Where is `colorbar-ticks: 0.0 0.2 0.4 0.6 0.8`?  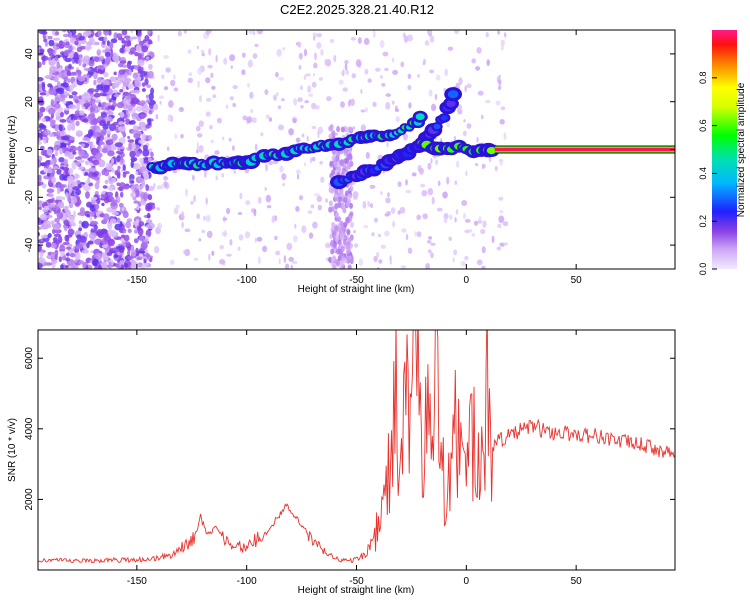 colorbar-ticks: 0.0 0.2 0.4 0.6 0.8 is located at coordinates (707, 174).